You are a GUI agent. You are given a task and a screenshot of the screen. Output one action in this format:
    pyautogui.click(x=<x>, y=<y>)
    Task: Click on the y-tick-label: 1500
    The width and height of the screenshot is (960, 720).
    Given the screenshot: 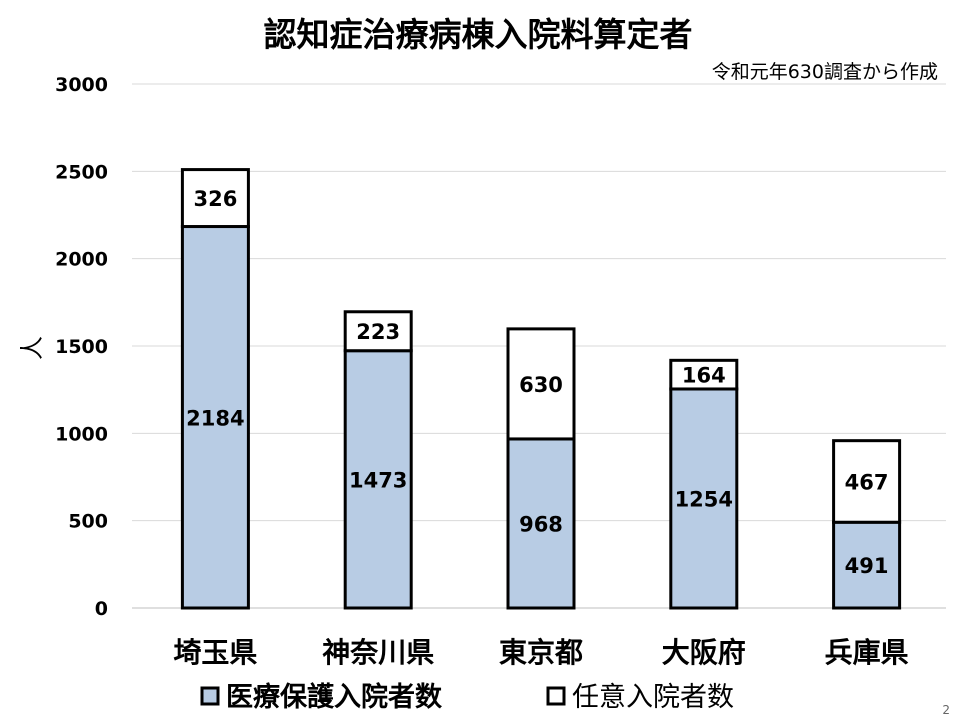 What is the action you would take?
    pyautogui.click(x=81, y=347)
    